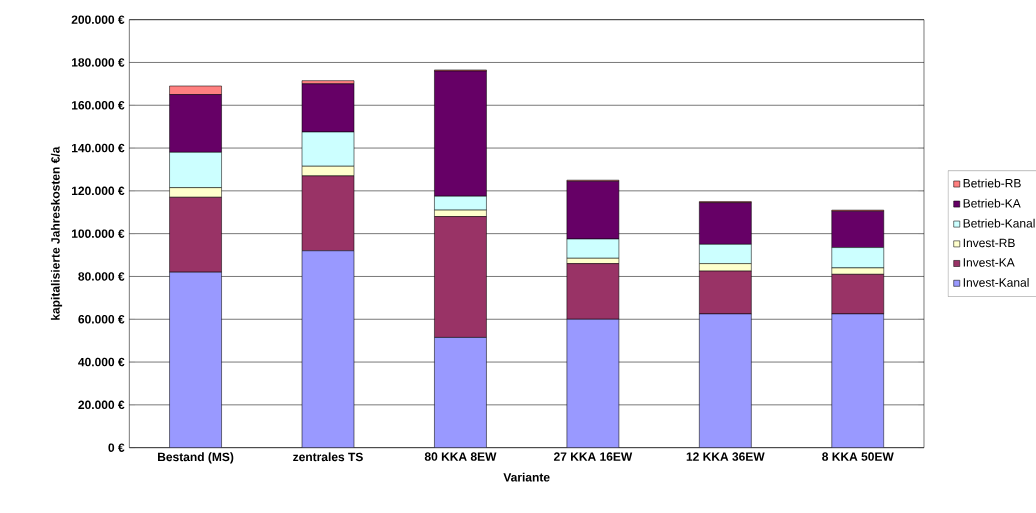  Describe the element at coordinates (98, 191) in the screenshot. I see `y-tick-label: 120.000 €` at that location.